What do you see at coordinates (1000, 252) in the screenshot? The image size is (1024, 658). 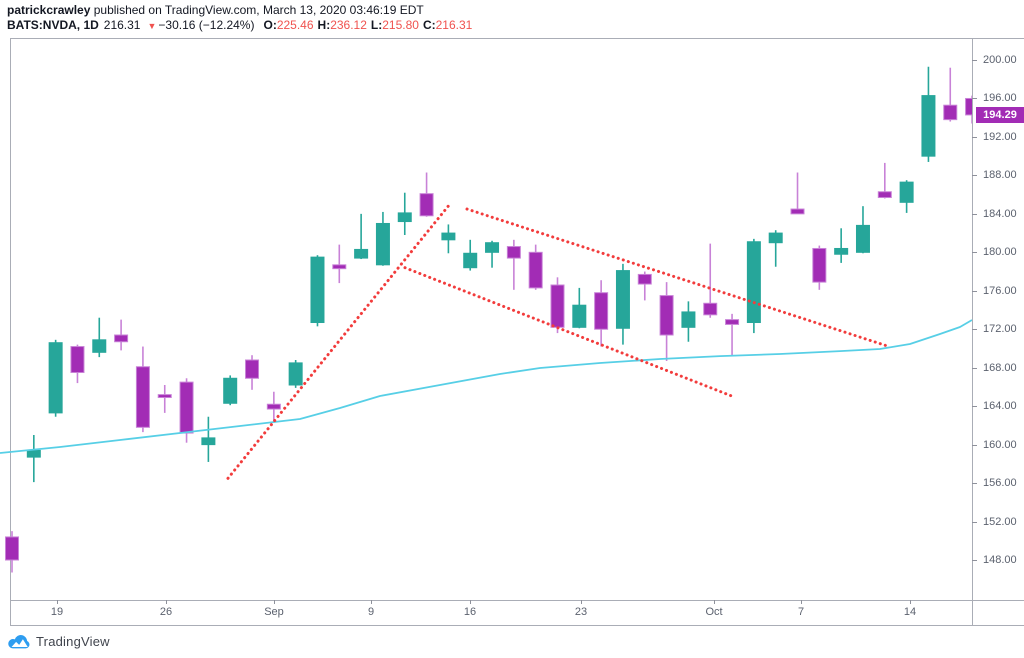 I see `price-tick-label: 180.00` at bounding box center [1000, 252].